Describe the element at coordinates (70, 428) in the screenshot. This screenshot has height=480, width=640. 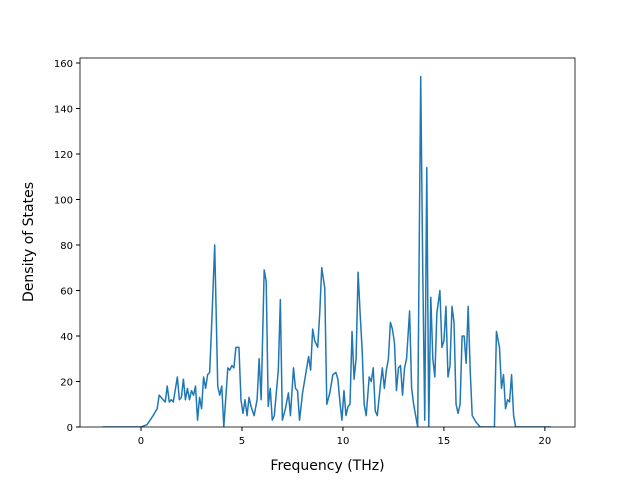
I see `y-tick-label: 0` at that location.